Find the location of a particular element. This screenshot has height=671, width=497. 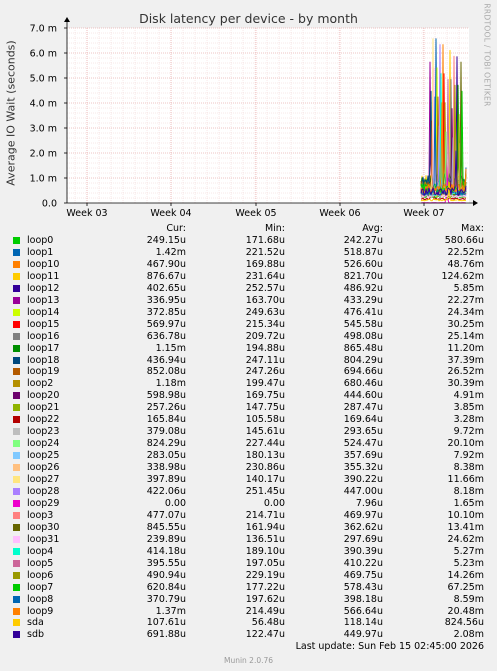

legend-item-loop29: loop29 0.00 0.00 7.96u 1.65m is located at coordinates (248, 504).